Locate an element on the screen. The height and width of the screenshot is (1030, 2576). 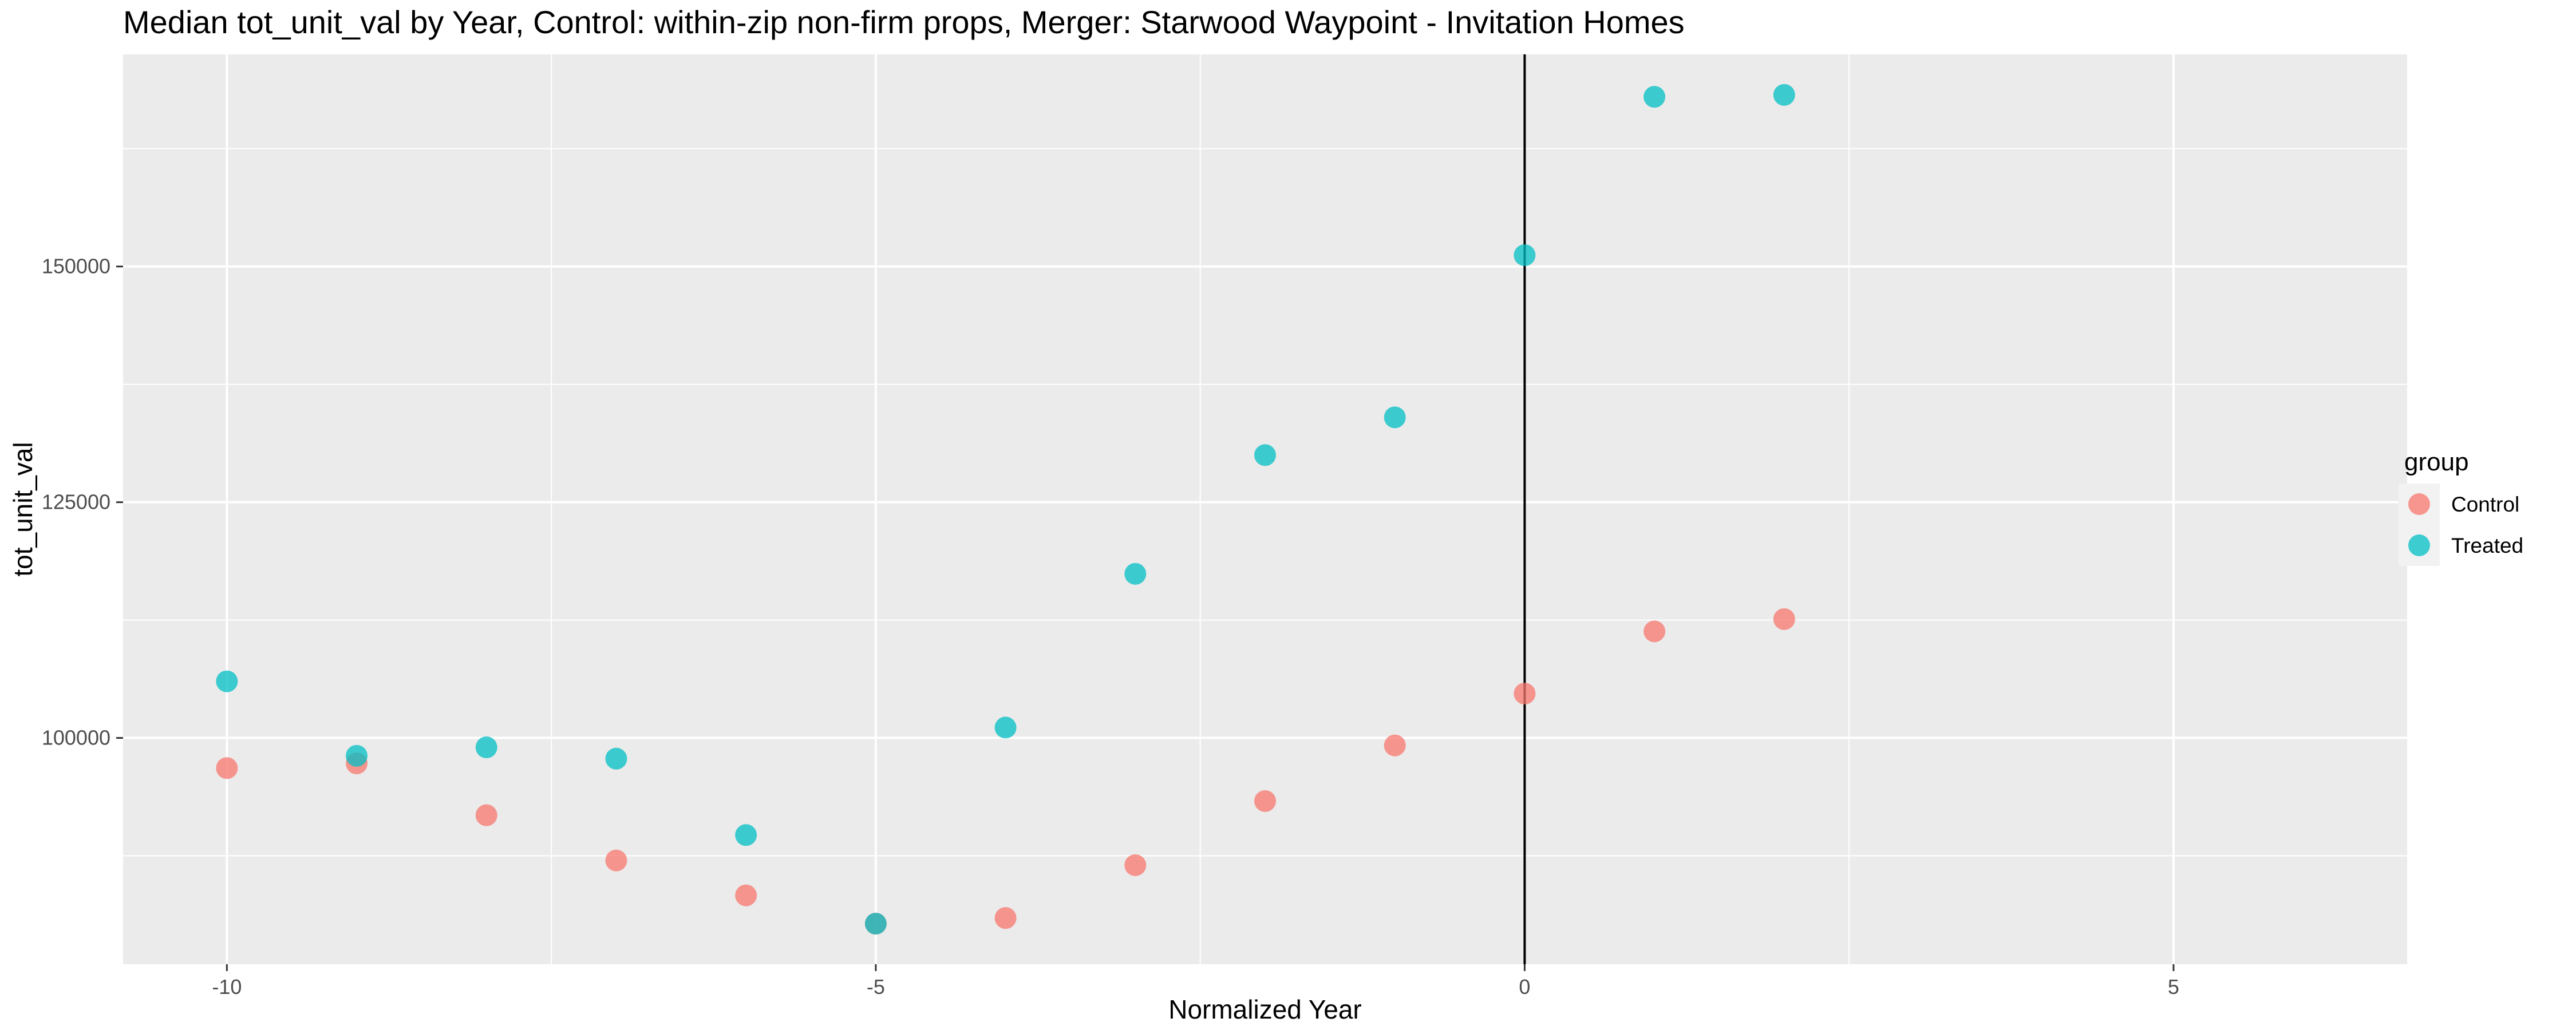
y-tick-label: 150000 is located at coordinates (76, 266).